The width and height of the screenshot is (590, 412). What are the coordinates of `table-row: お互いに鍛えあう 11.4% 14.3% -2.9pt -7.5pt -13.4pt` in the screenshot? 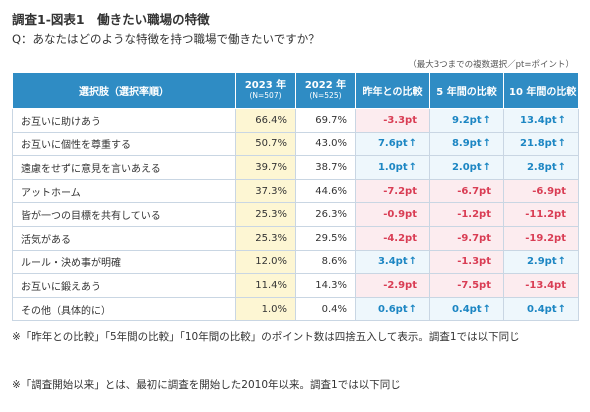 It's located at (295, 285).